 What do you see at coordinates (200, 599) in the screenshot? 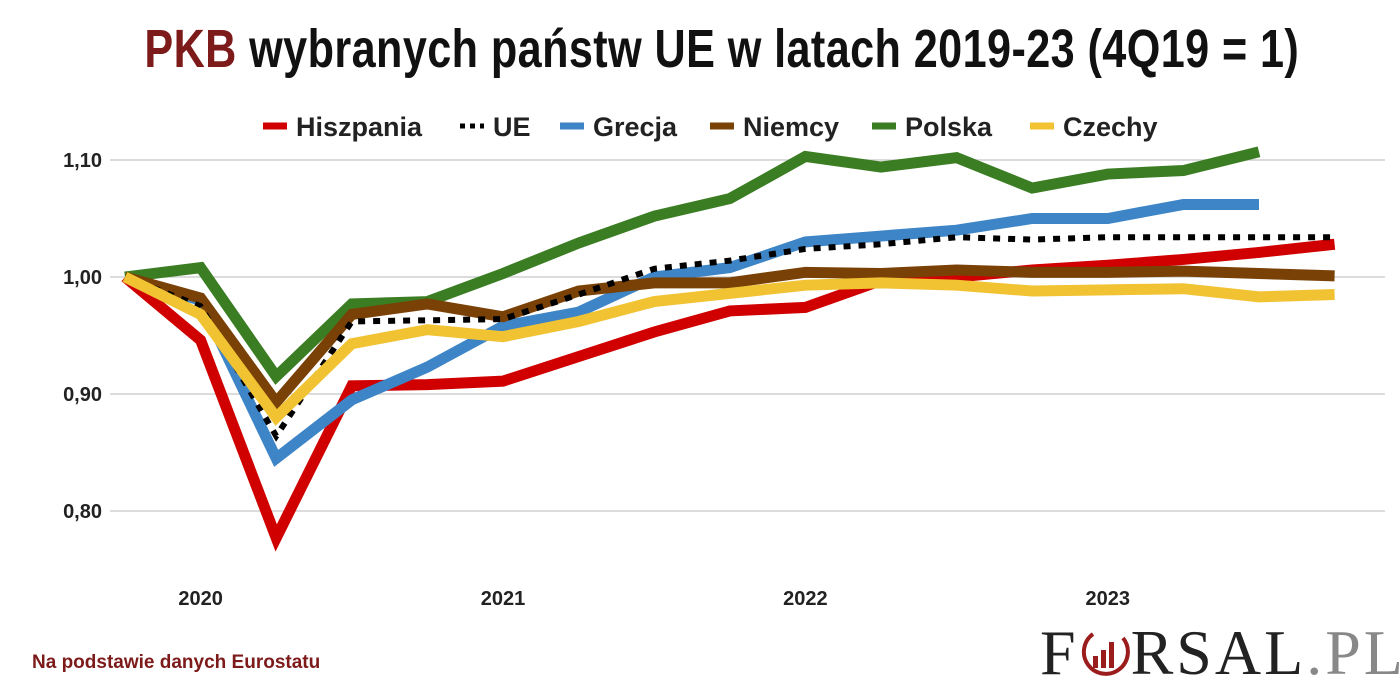
I see `x-tick-label: 2020` at bounding box center [200, 599].